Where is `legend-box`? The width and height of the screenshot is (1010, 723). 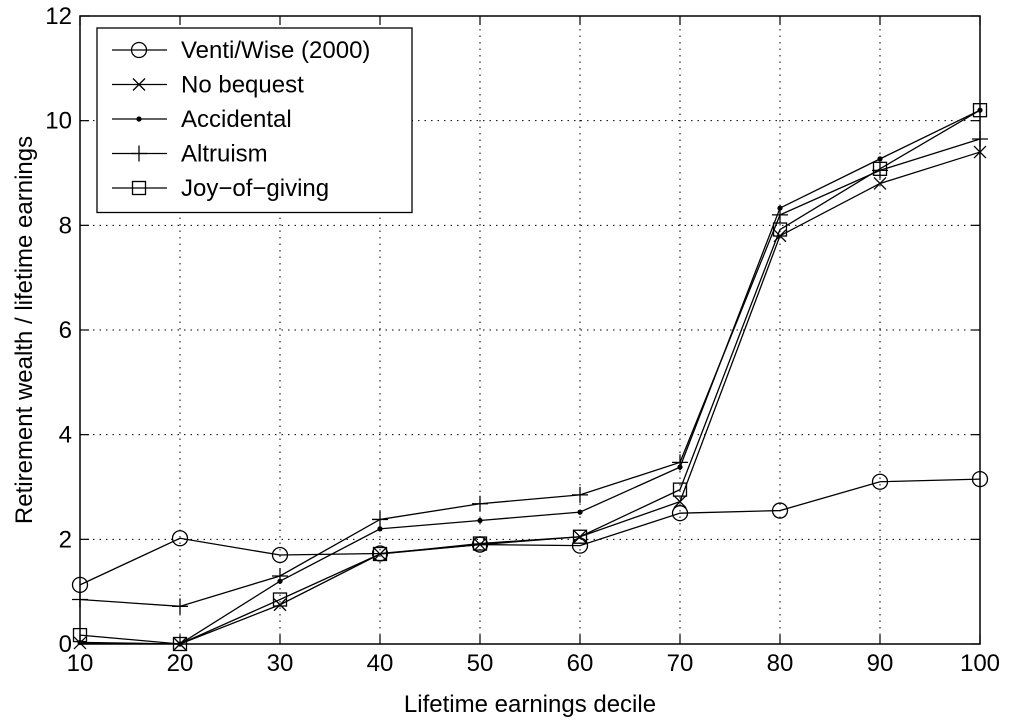
legend-box is located at coordinates (254, 120).